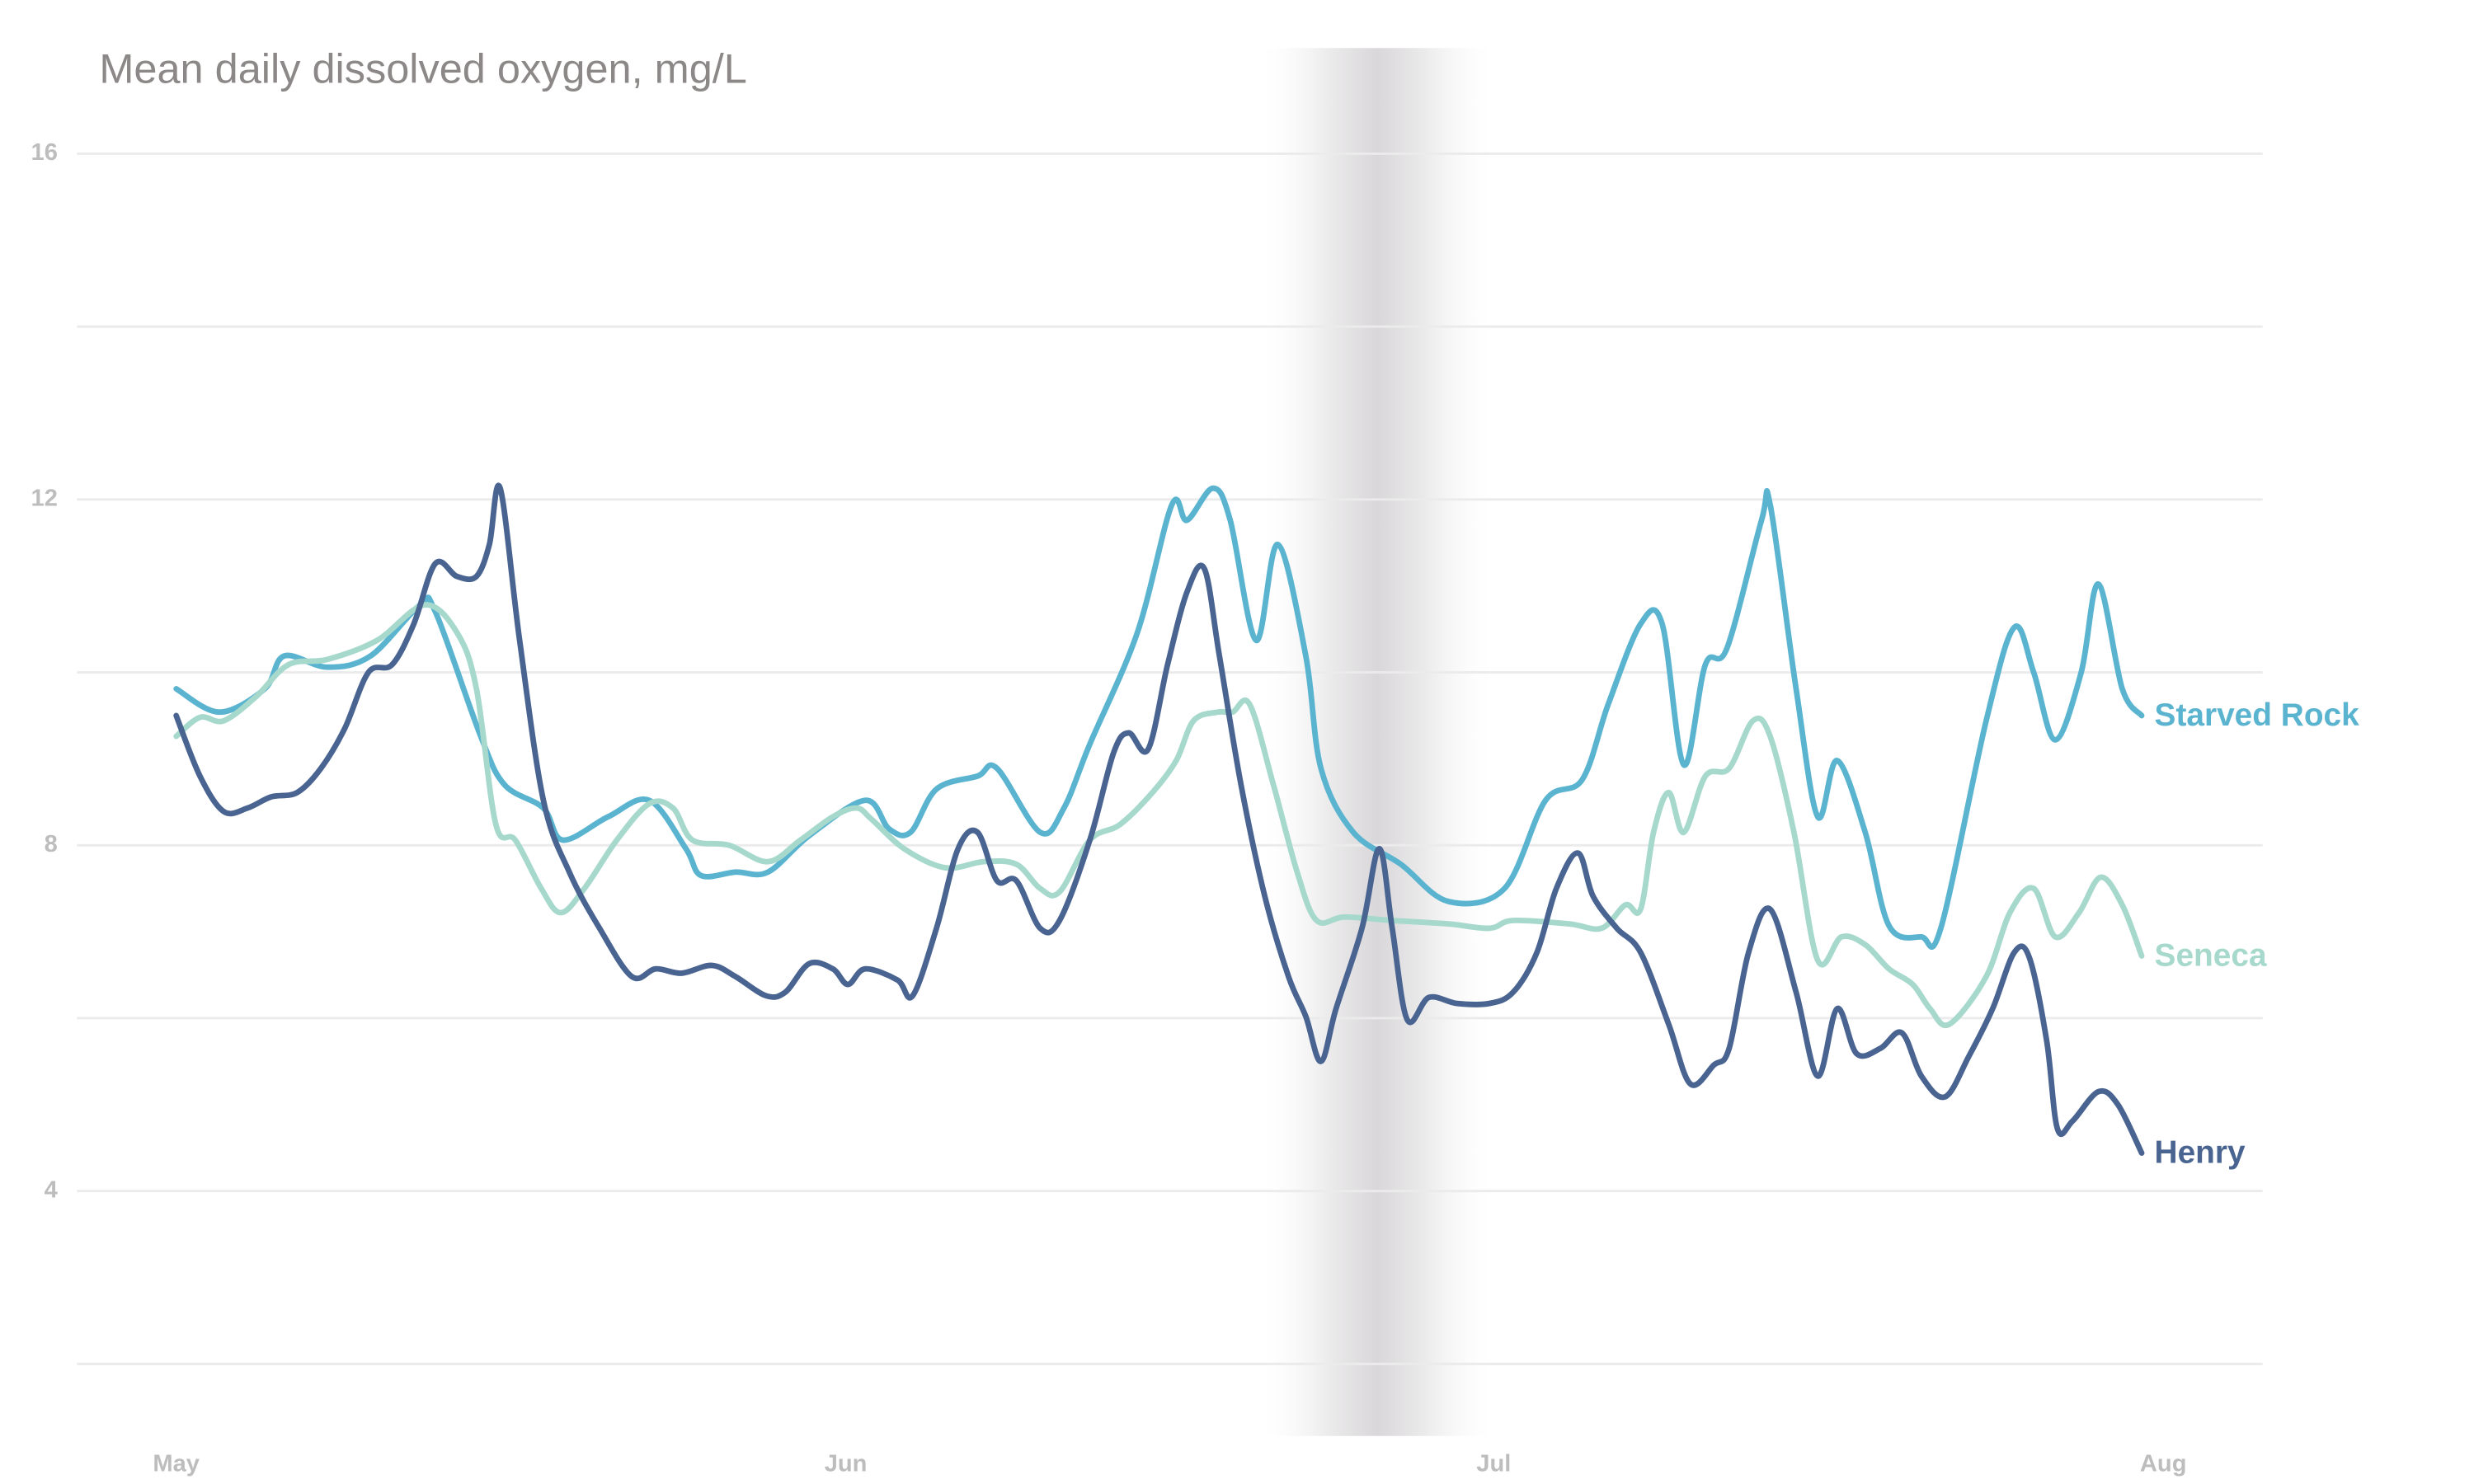 This screenshot has height=1484, width=2474. I want to click on series-label: Seneca, so click(2211, 956).